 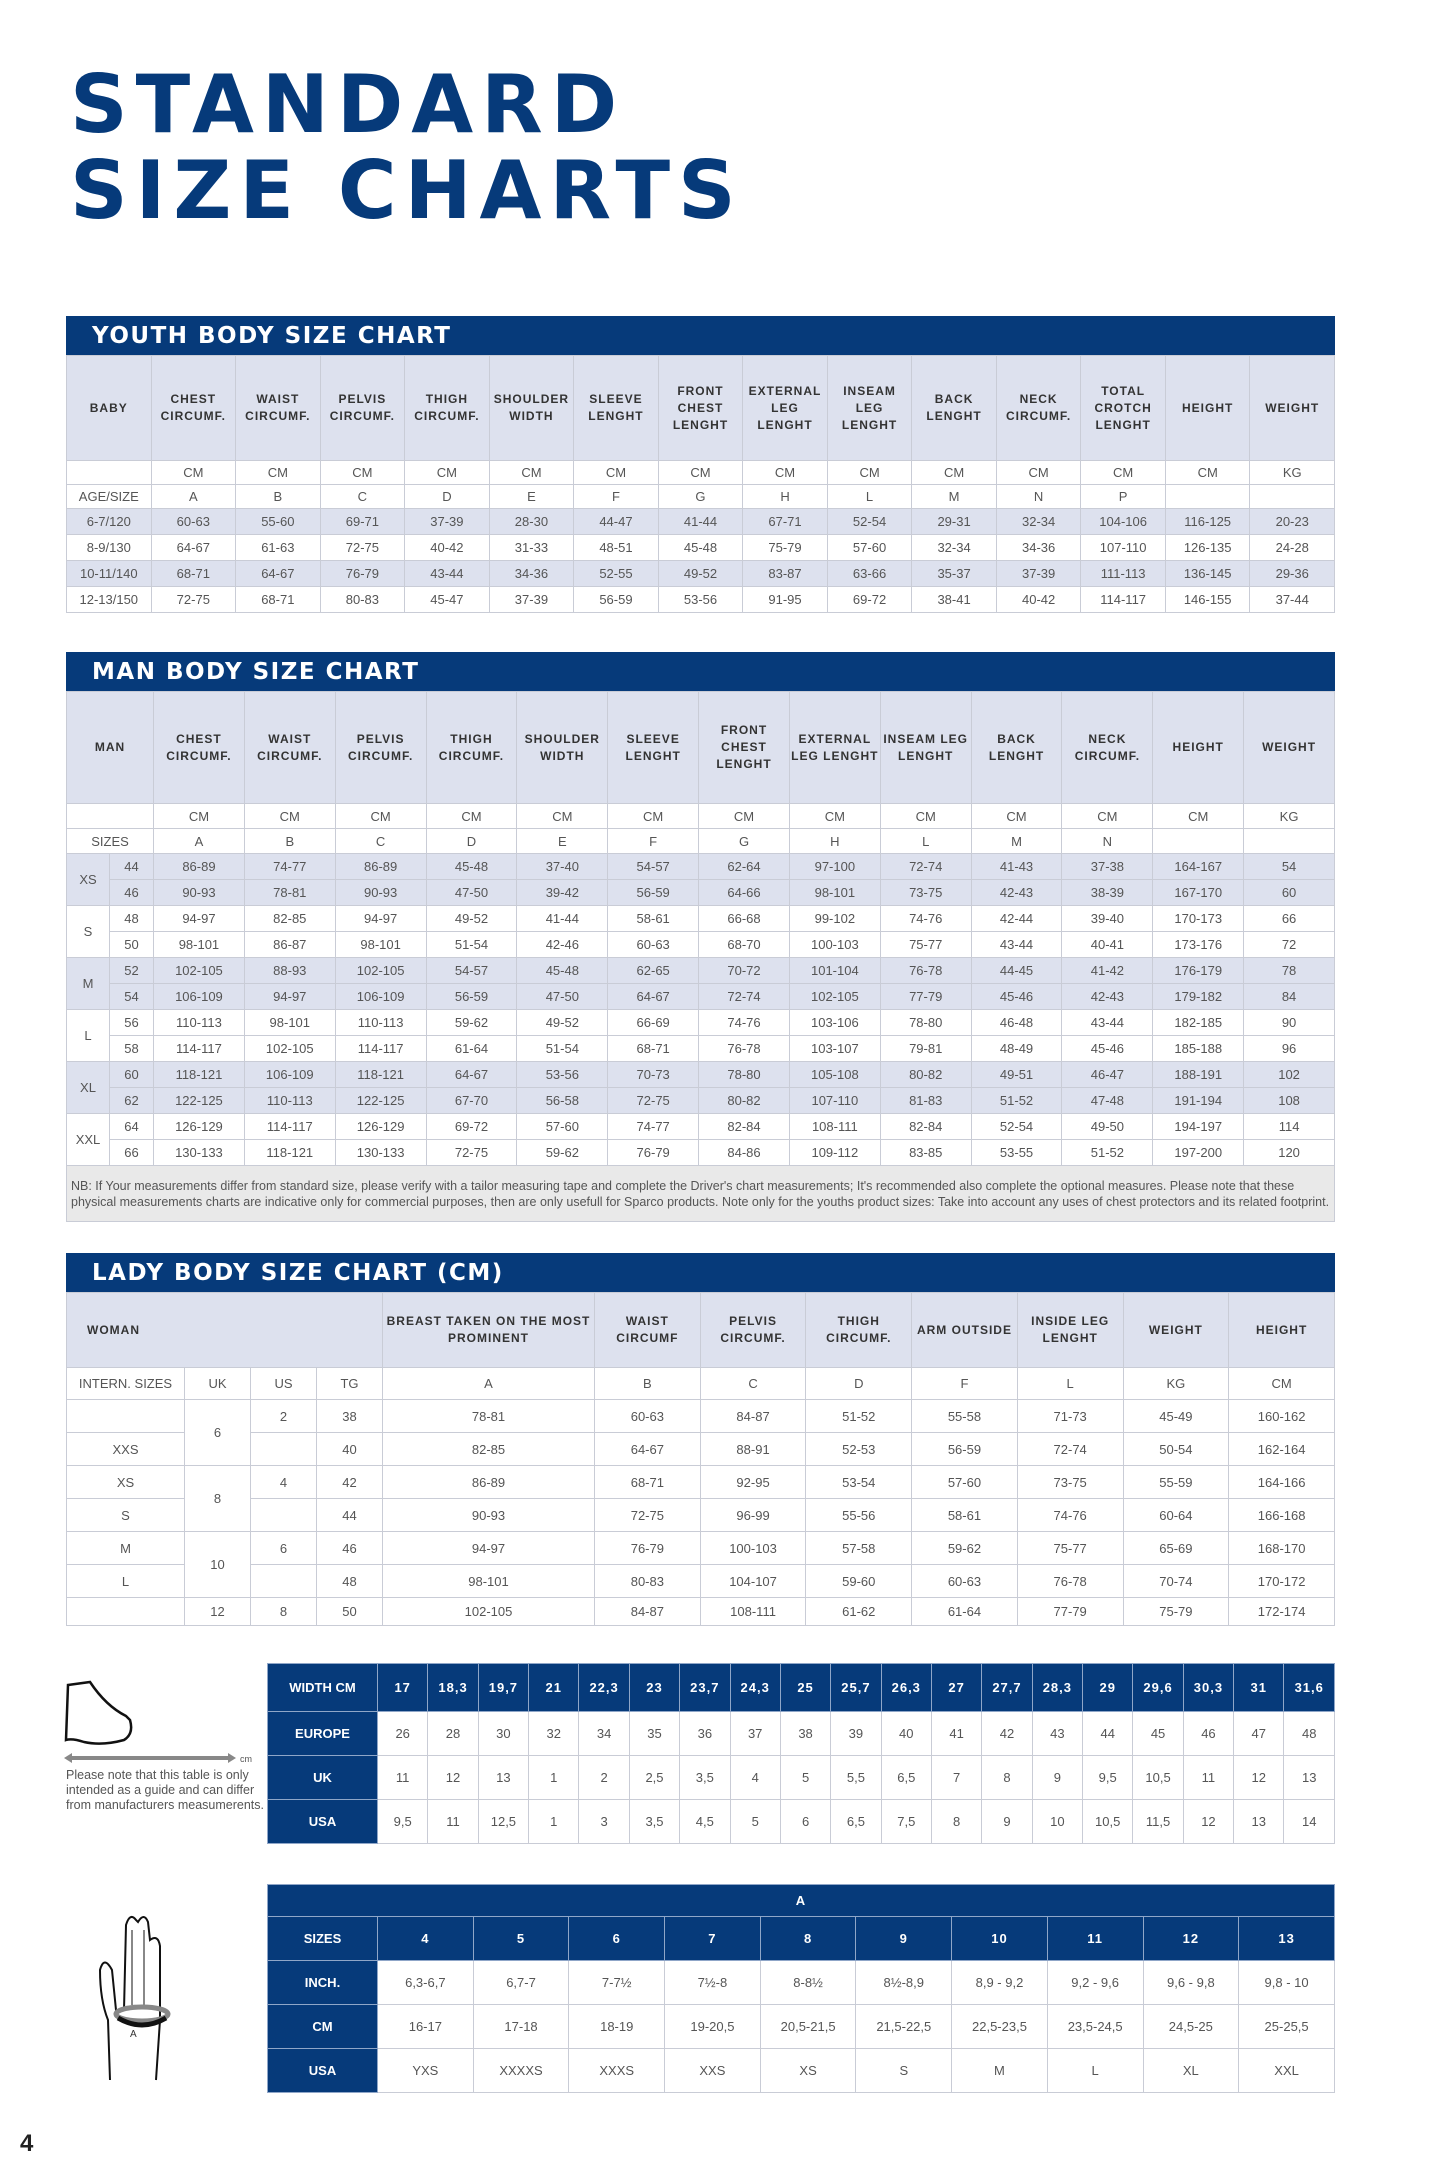 What do you see at coordinates (289, 1074) in the screenshot?
I see `data-cell: 106-109` at bounding box center [289, 1074].